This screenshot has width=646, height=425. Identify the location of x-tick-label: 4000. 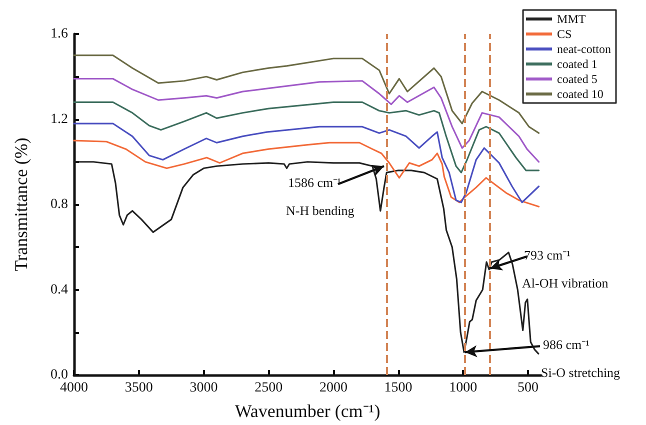
(74, 388).